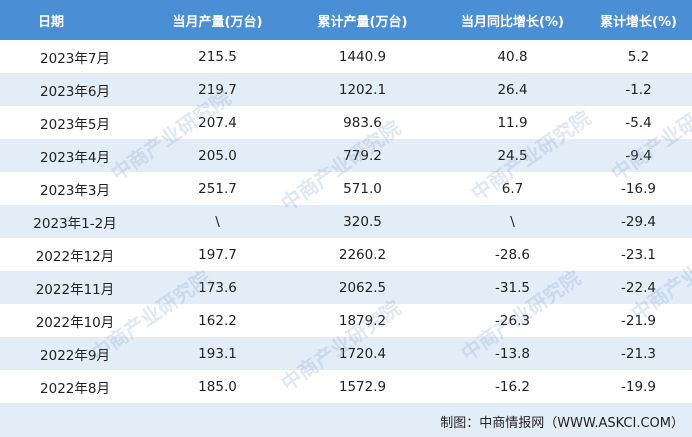 This screenshot has width=692, height=437. What do you see at coordinates (217, 56) in the screenshot?
I see `cell-monthly-output: 215.5` at bounding box center [217, 56].